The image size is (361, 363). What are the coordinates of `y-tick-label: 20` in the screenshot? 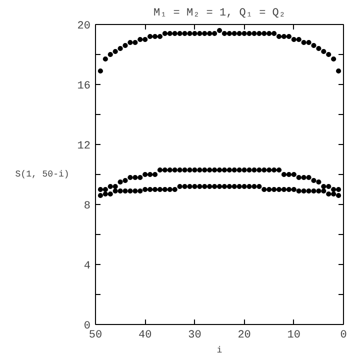 It's located at (83, 26).